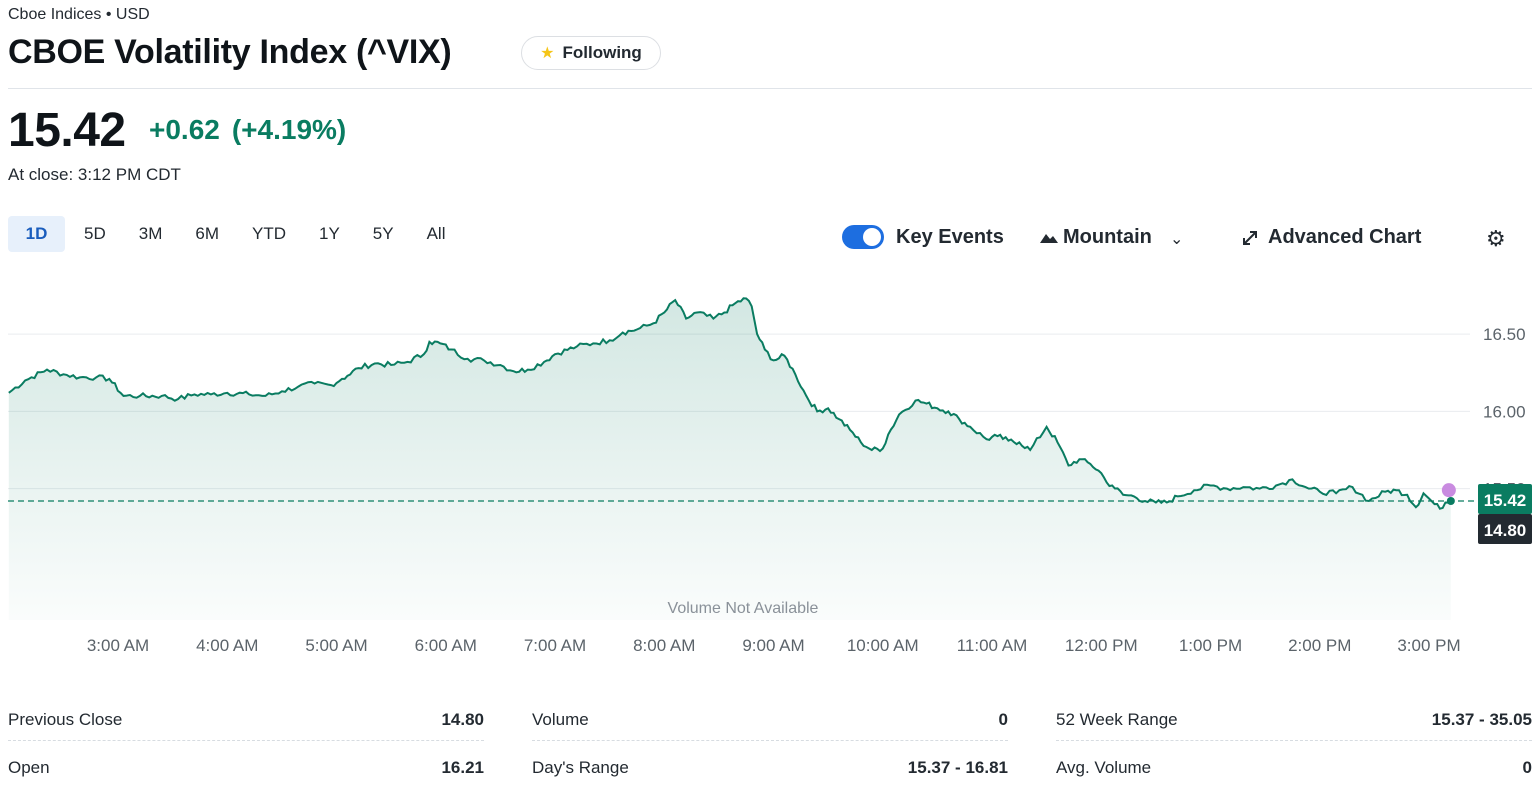 This screenshot has height=788, width=1538. Describe the element at coordinates (289, 129) in the screenshot. I see `change-pct: (+4.19%)` at that location.